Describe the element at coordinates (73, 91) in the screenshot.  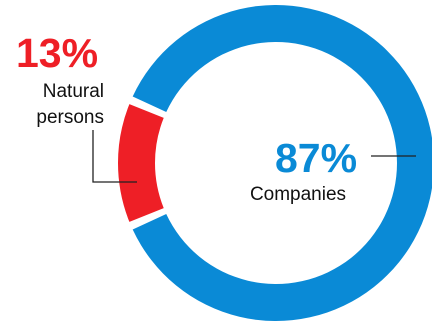
I see `slice-label-natural-persons-line1: Natural` at that location.